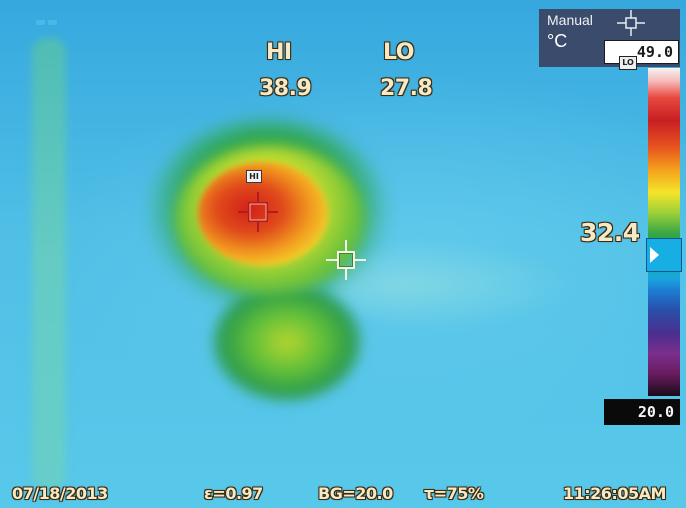  Describe the element at coordinates (398, 52) in the screenshot. I see `lo-label: LO` at that location.